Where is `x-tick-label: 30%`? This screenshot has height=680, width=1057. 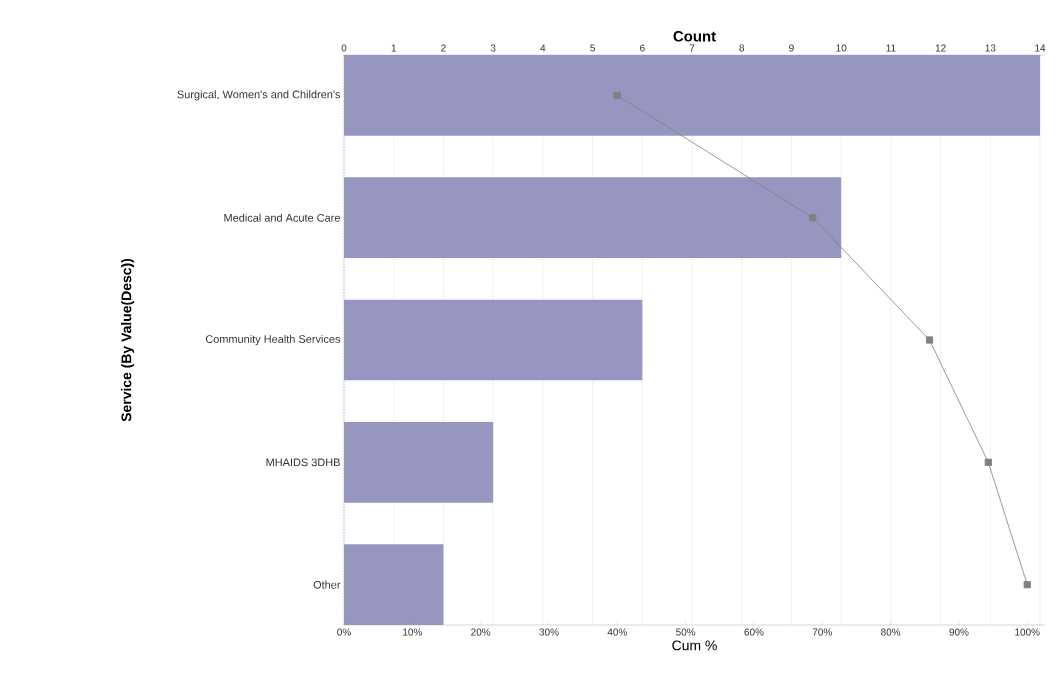 x-tick-label: 30% is located at coordinates (549, 632).